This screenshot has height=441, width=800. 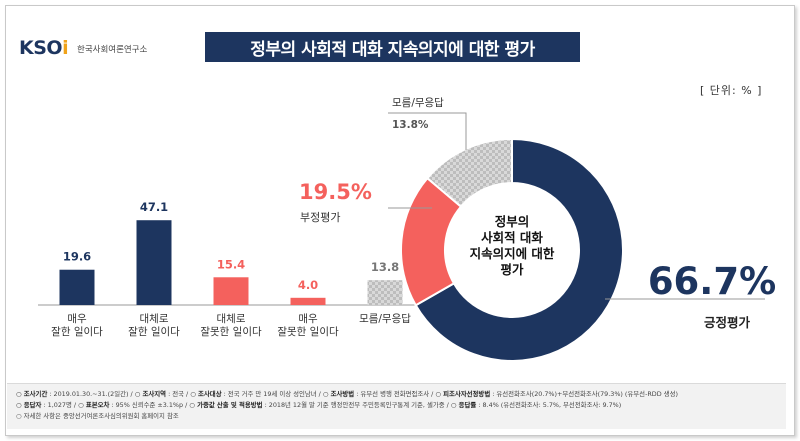 I want to click on slice-value-negative: 19.5%, so click(x=335, y=192).